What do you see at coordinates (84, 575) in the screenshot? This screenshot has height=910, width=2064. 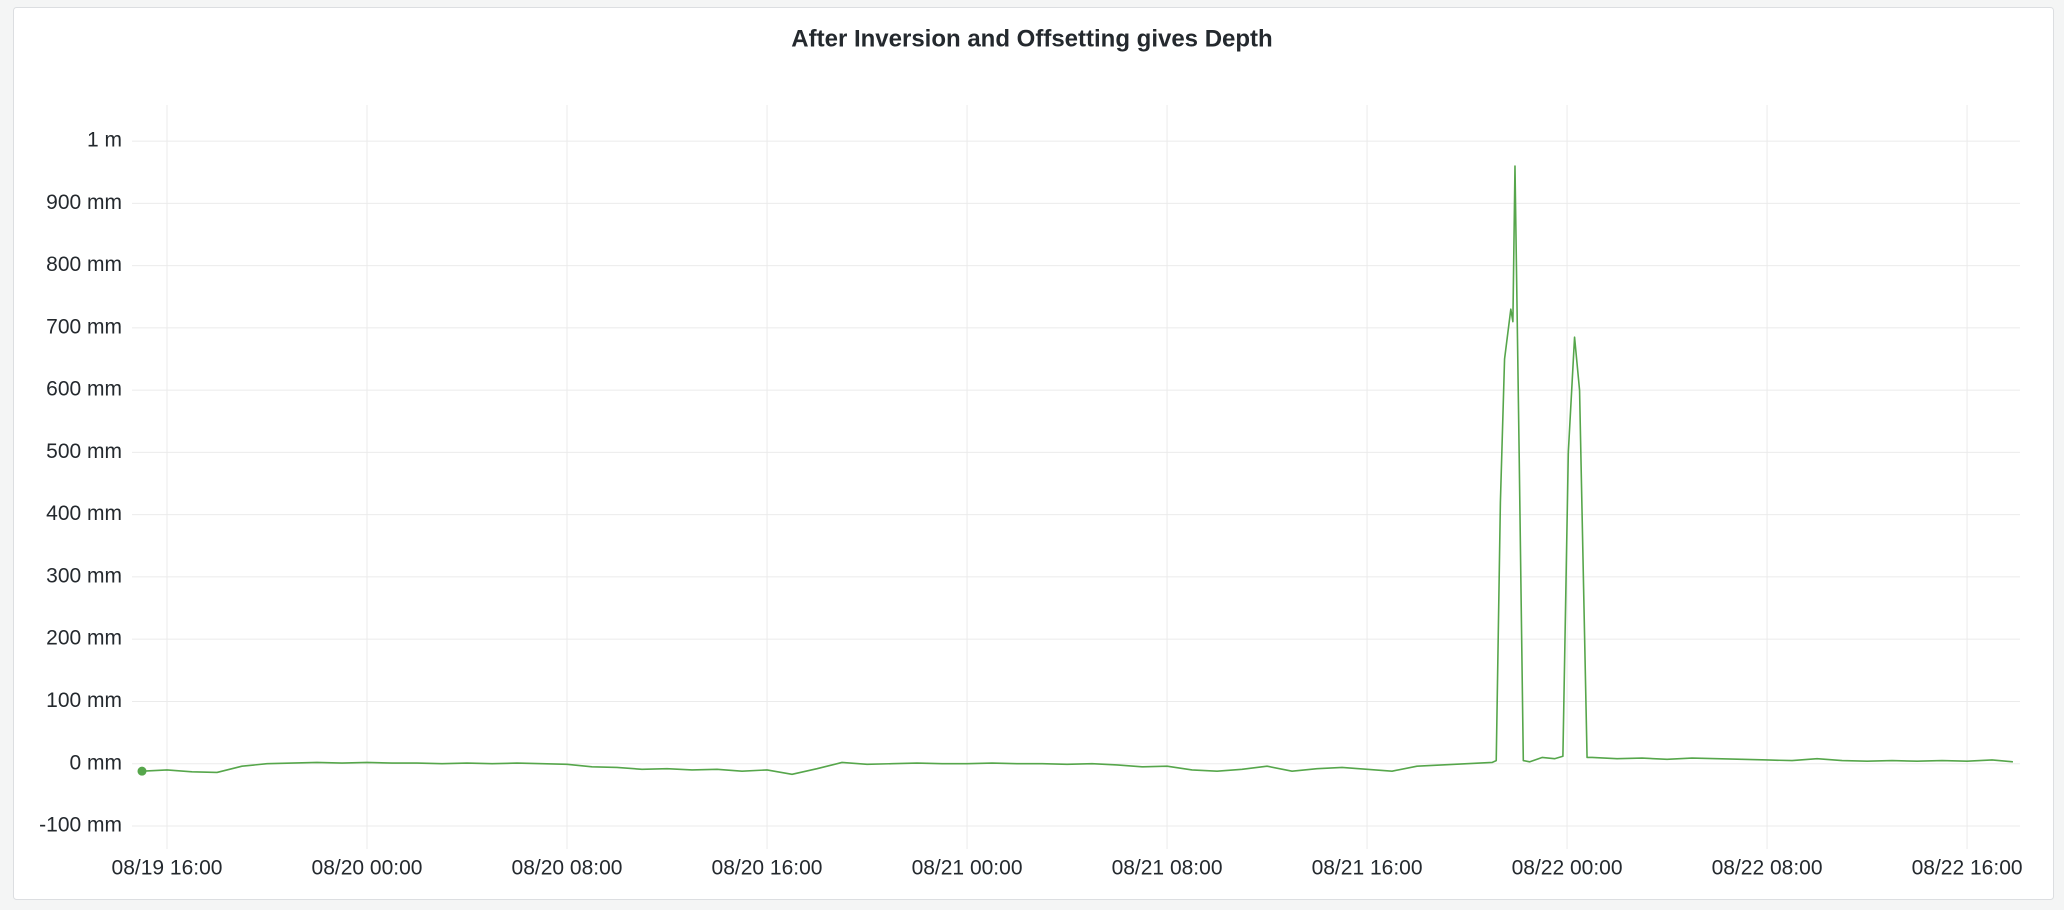 I see `y-tick-label: 300 mm` at bounding box center [84, 575].